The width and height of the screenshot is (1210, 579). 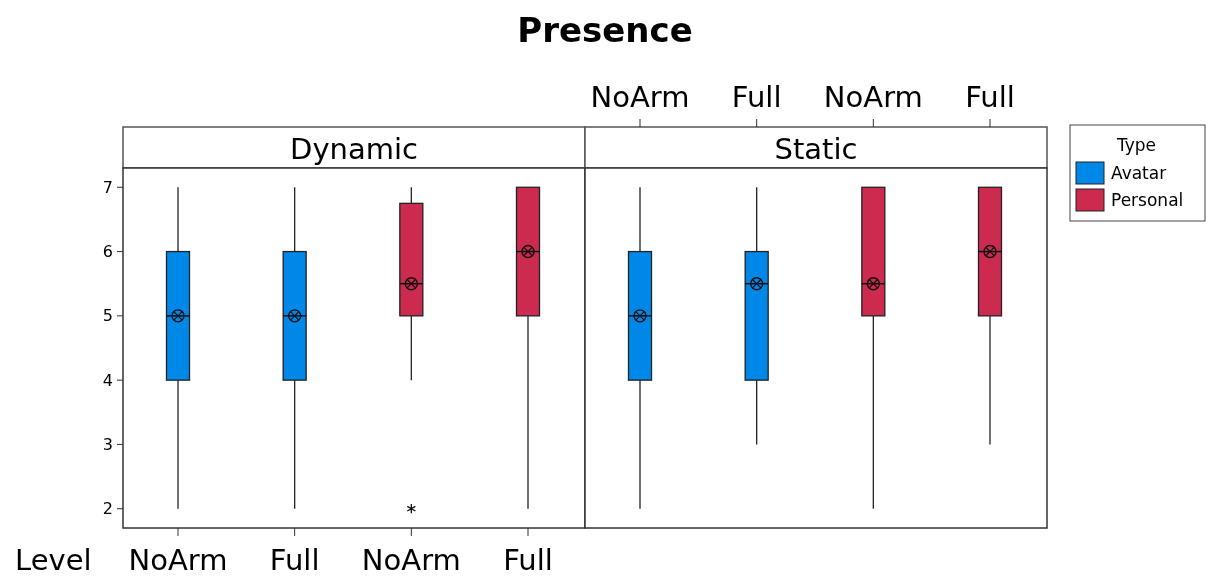 I want to click on legend-title: Type, so click(x=1136, y=145).